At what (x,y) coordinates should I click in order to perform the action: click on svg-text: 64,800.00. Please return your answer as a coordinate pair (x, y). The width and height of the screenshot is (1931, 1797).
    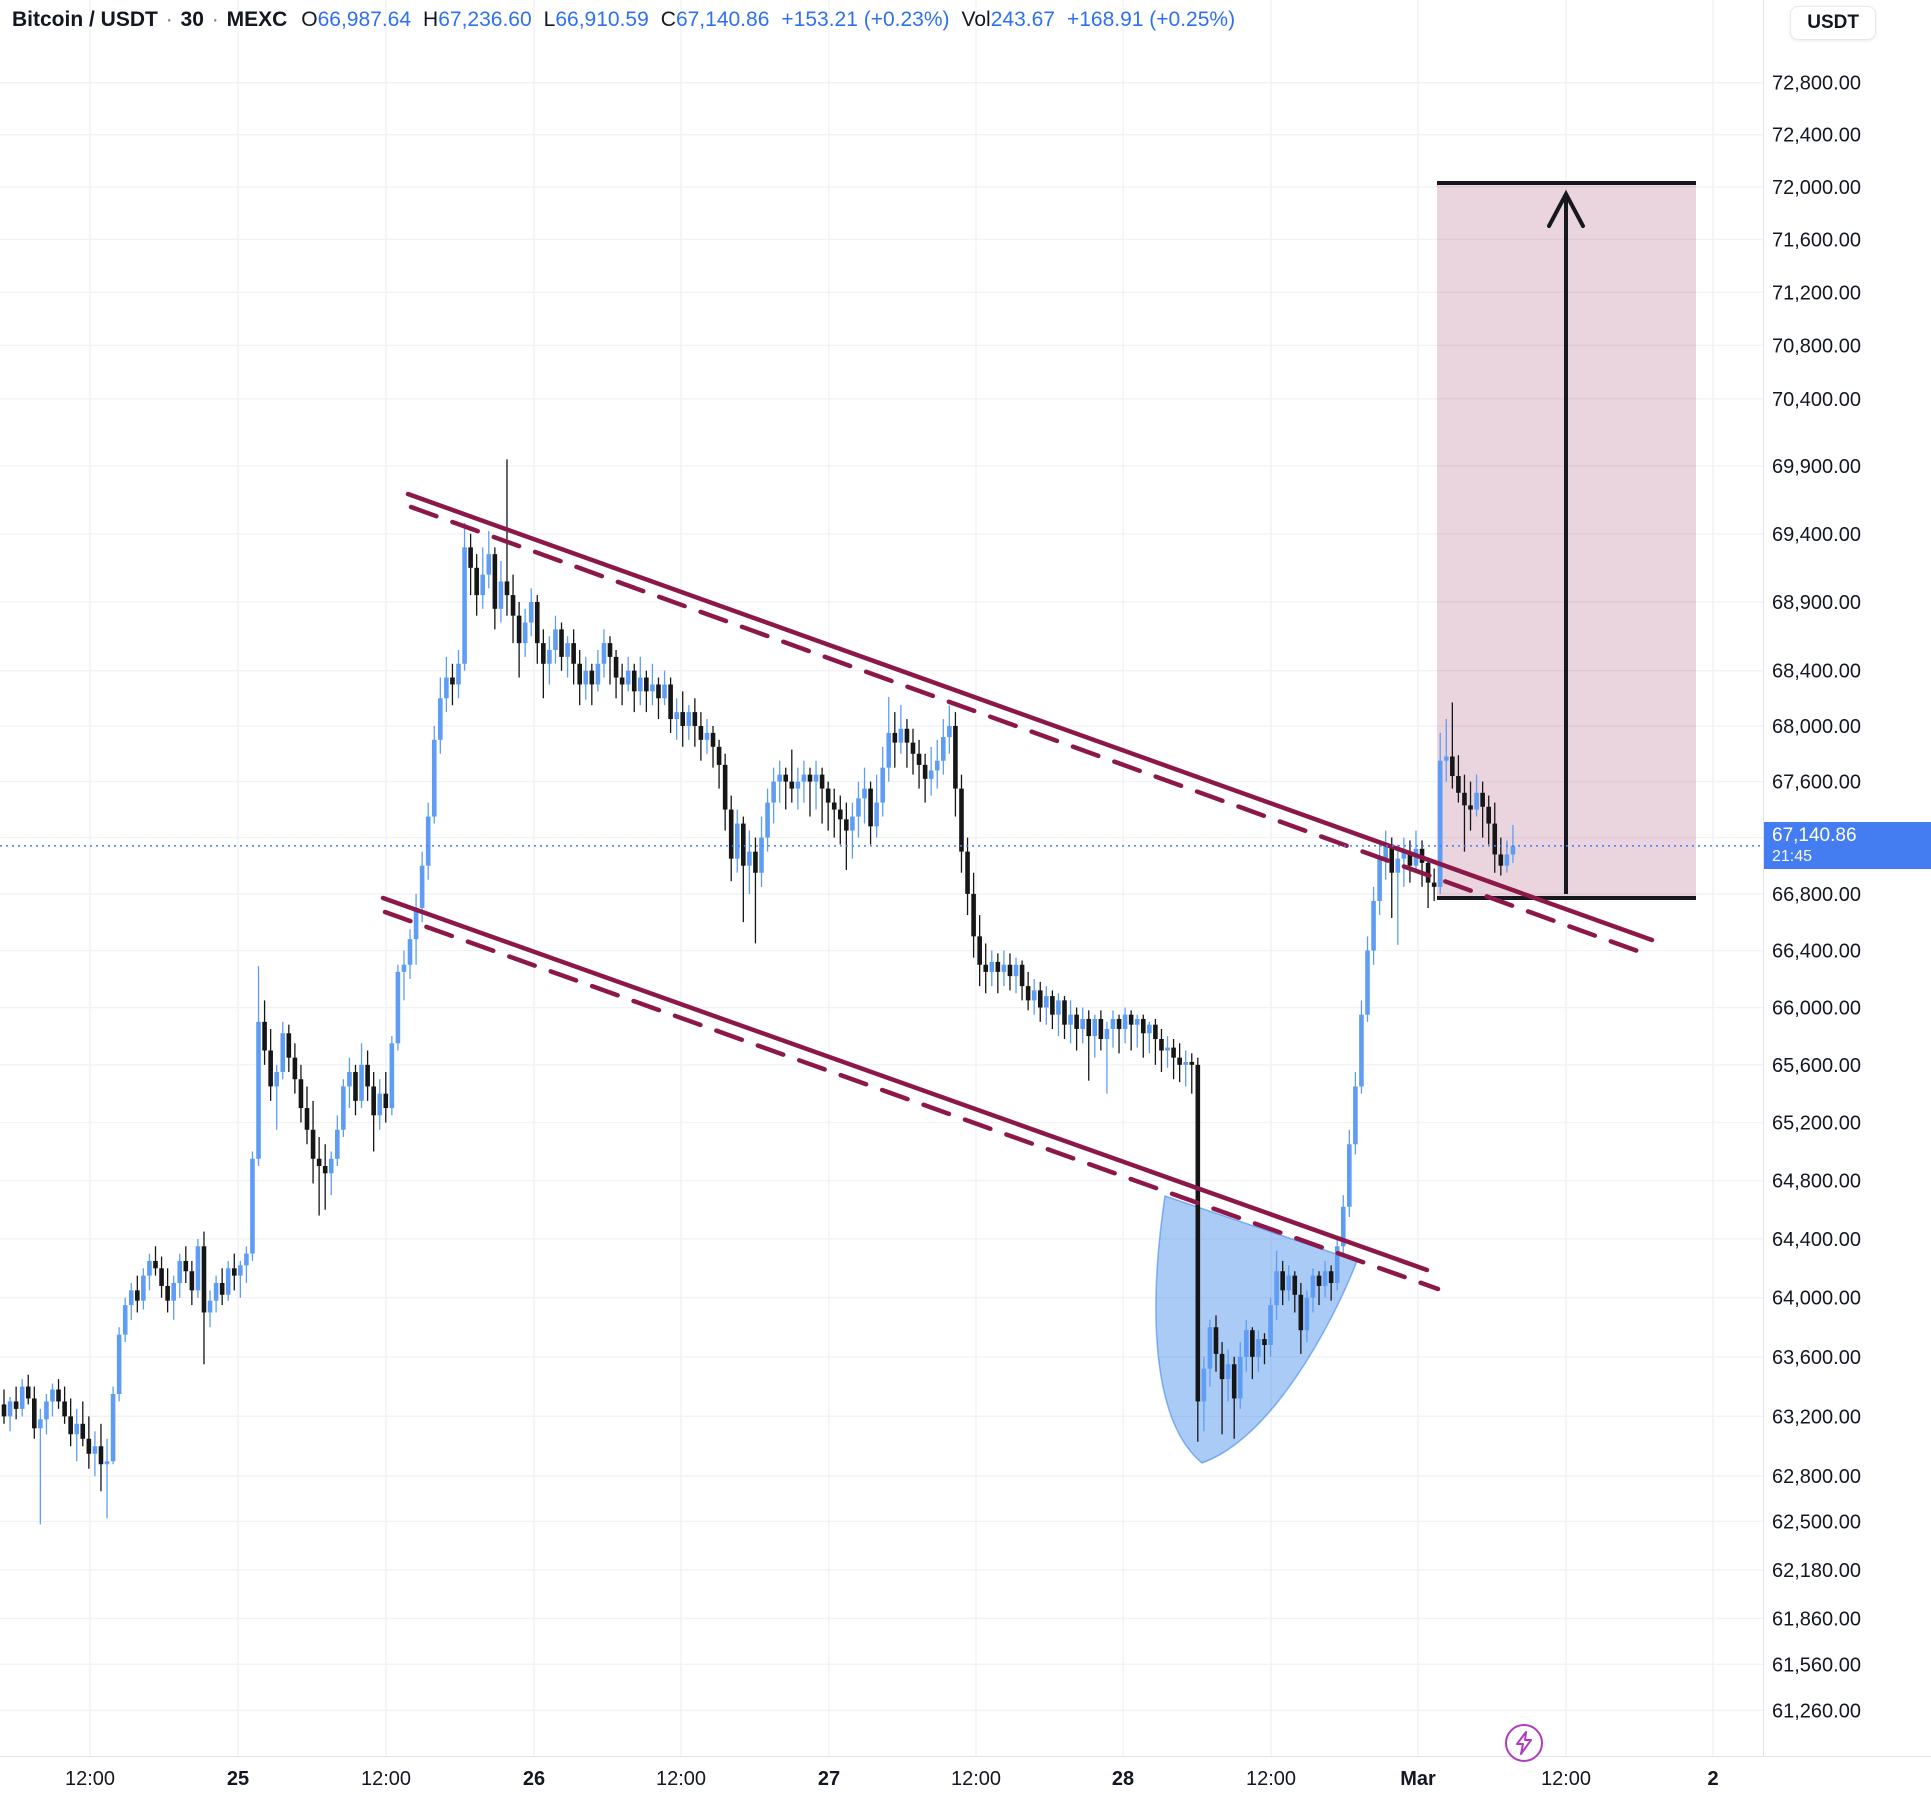
    Looking at the image, I should click on (1816, 1182).